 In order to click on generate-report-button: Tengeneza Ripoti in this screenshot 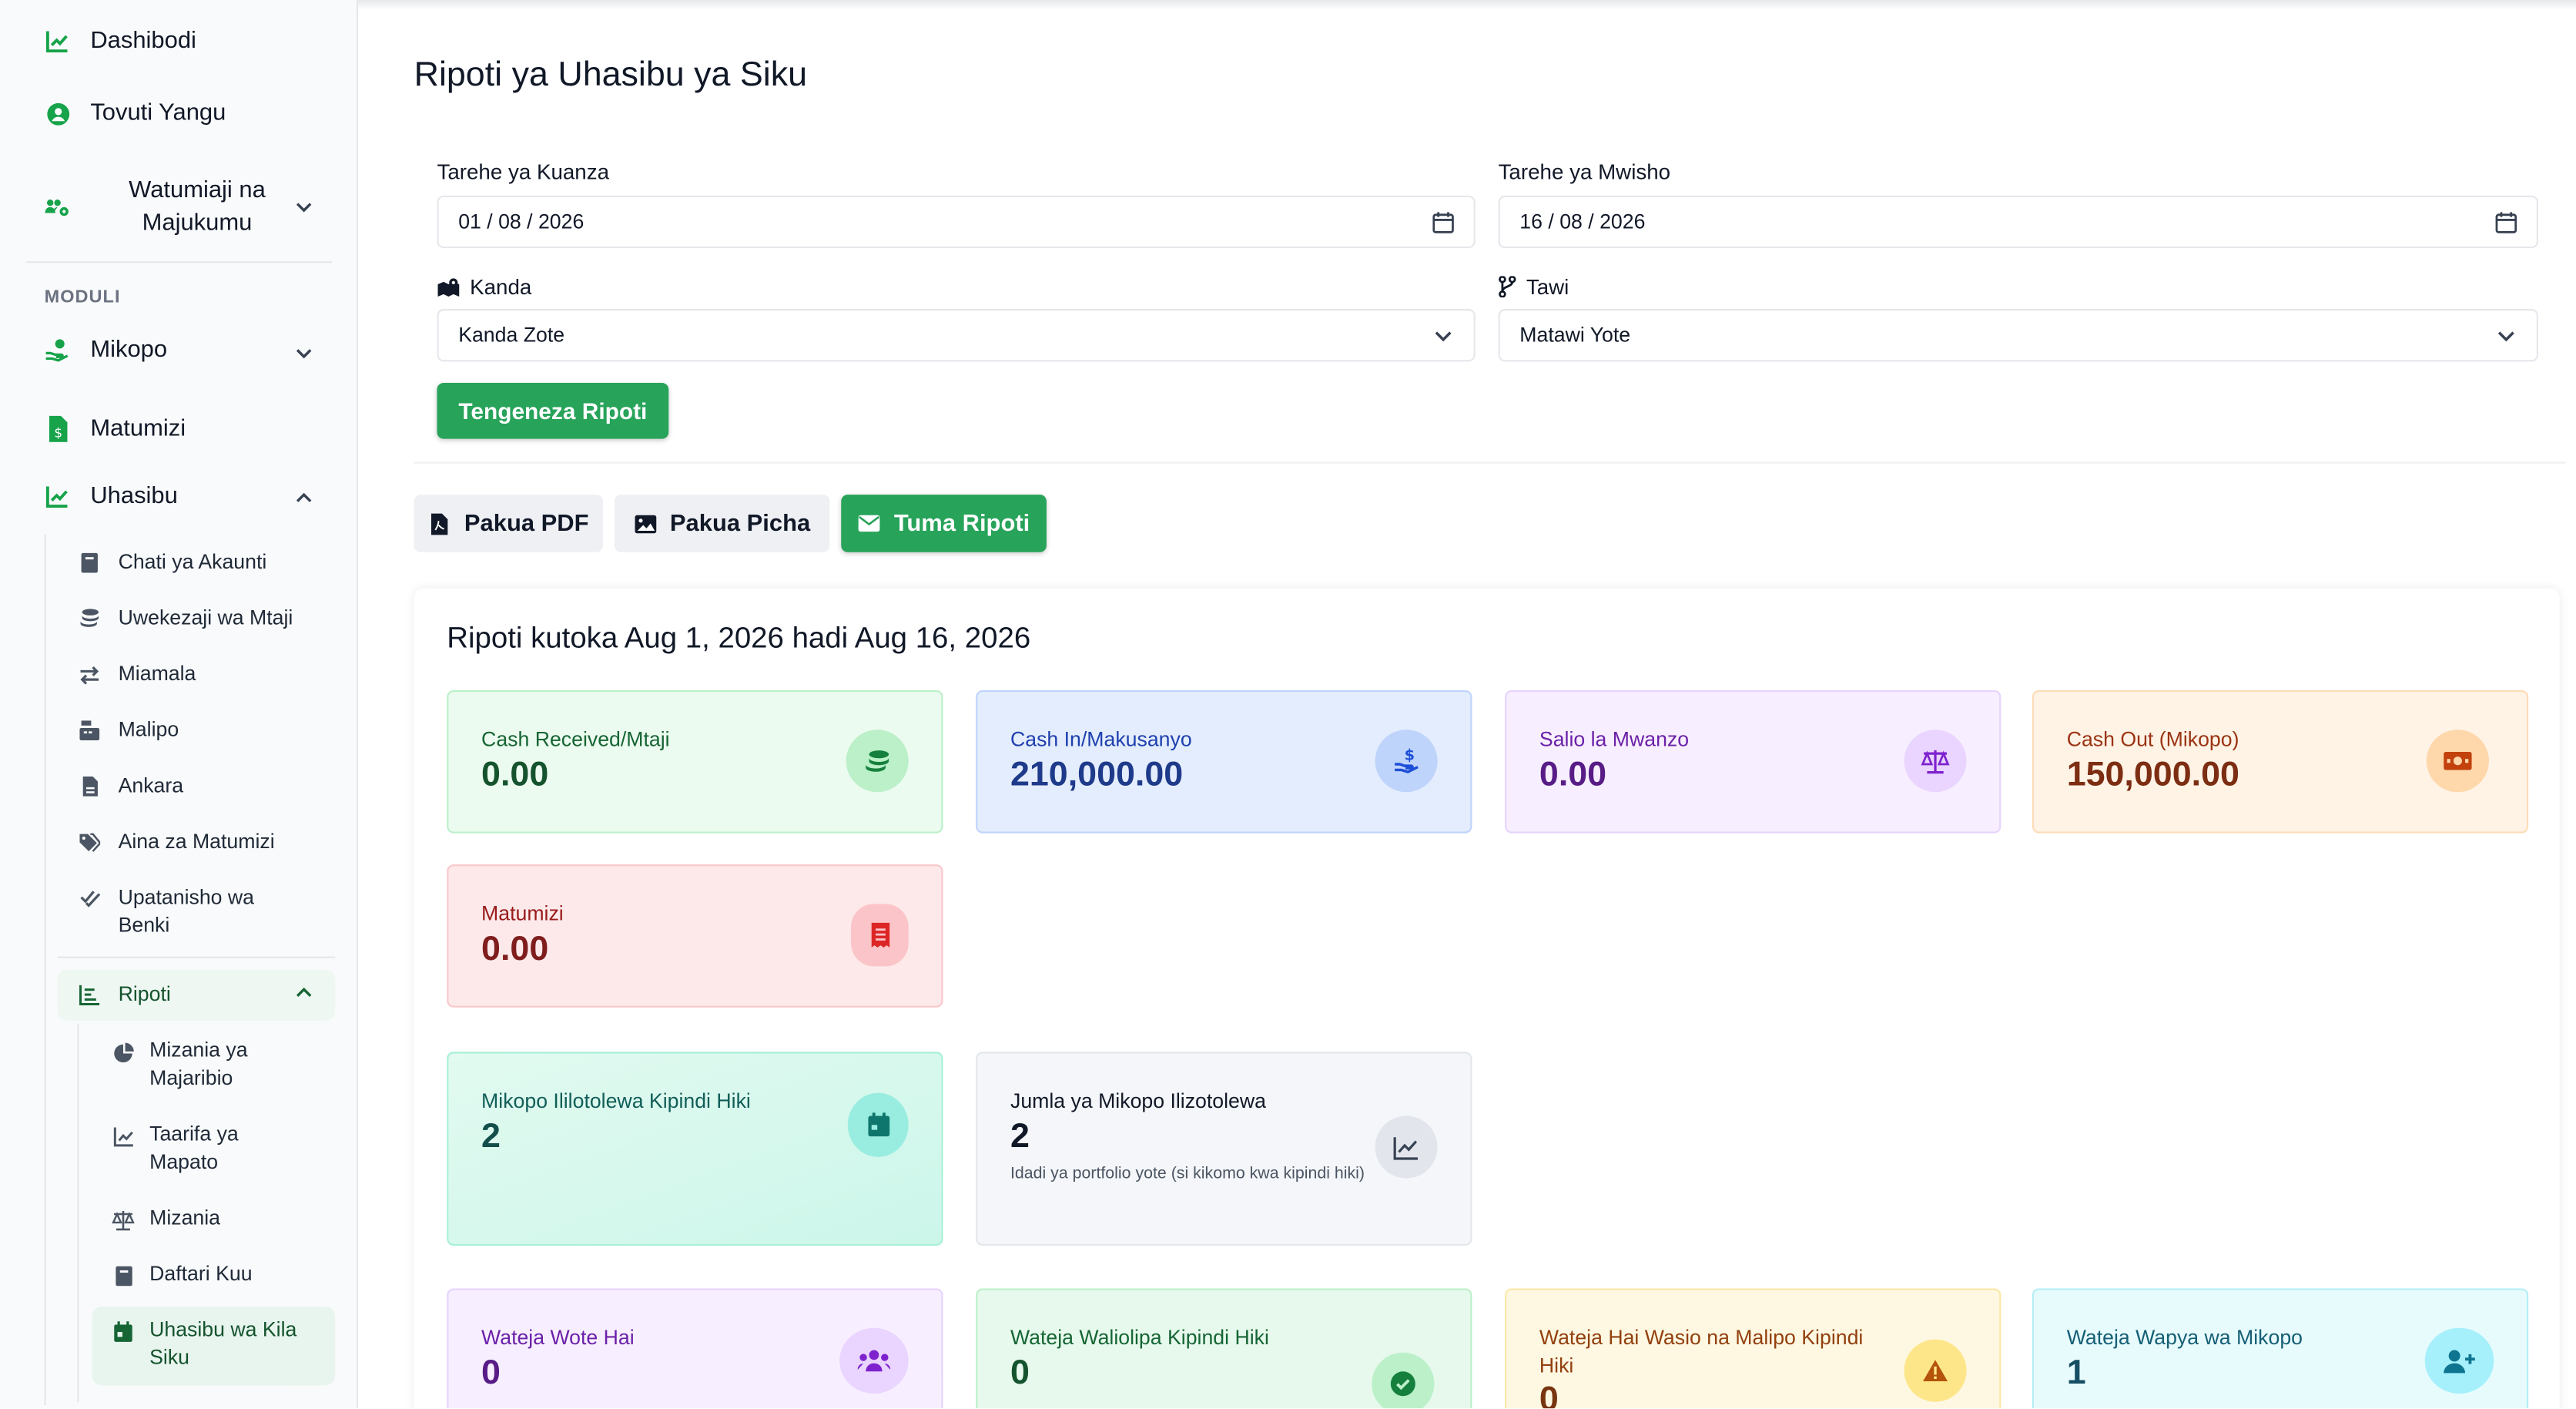, I will do `click(553, 411)`.